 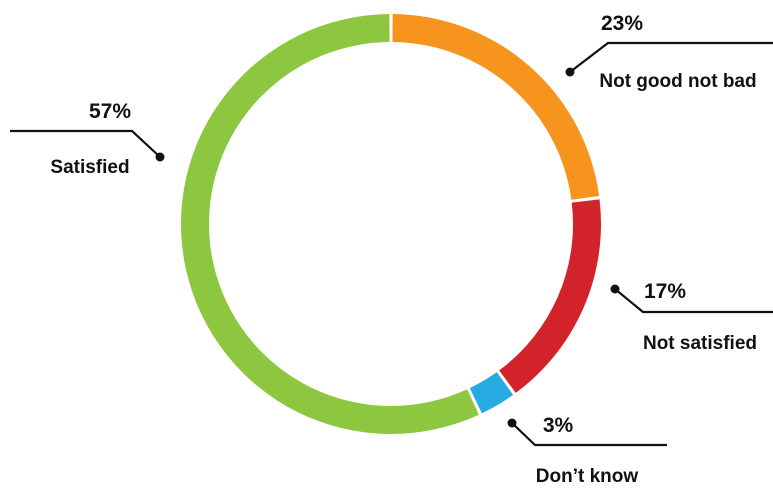 I want to click on callout-not-satisfied: 17% Not satisfied, so click(x=691, y=317).